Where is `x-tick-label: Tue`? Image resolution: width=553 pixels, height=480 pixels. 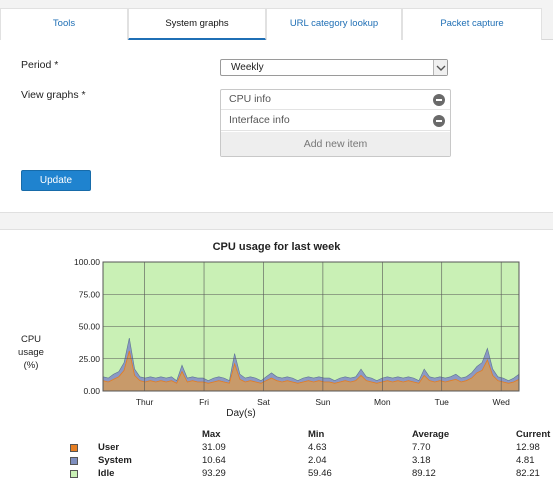
x-tick-label: Tue is located at coordinates (442, 402).